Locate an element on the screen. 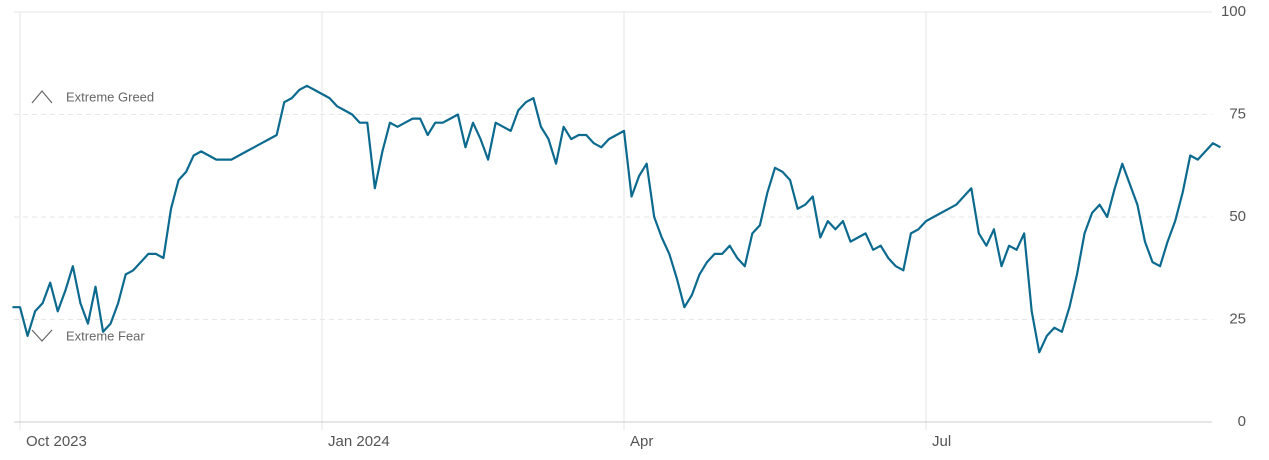 This screenshot has height=460, width=1269. x-tick-label: Oct 2023 is located at coordinates (56, 441).